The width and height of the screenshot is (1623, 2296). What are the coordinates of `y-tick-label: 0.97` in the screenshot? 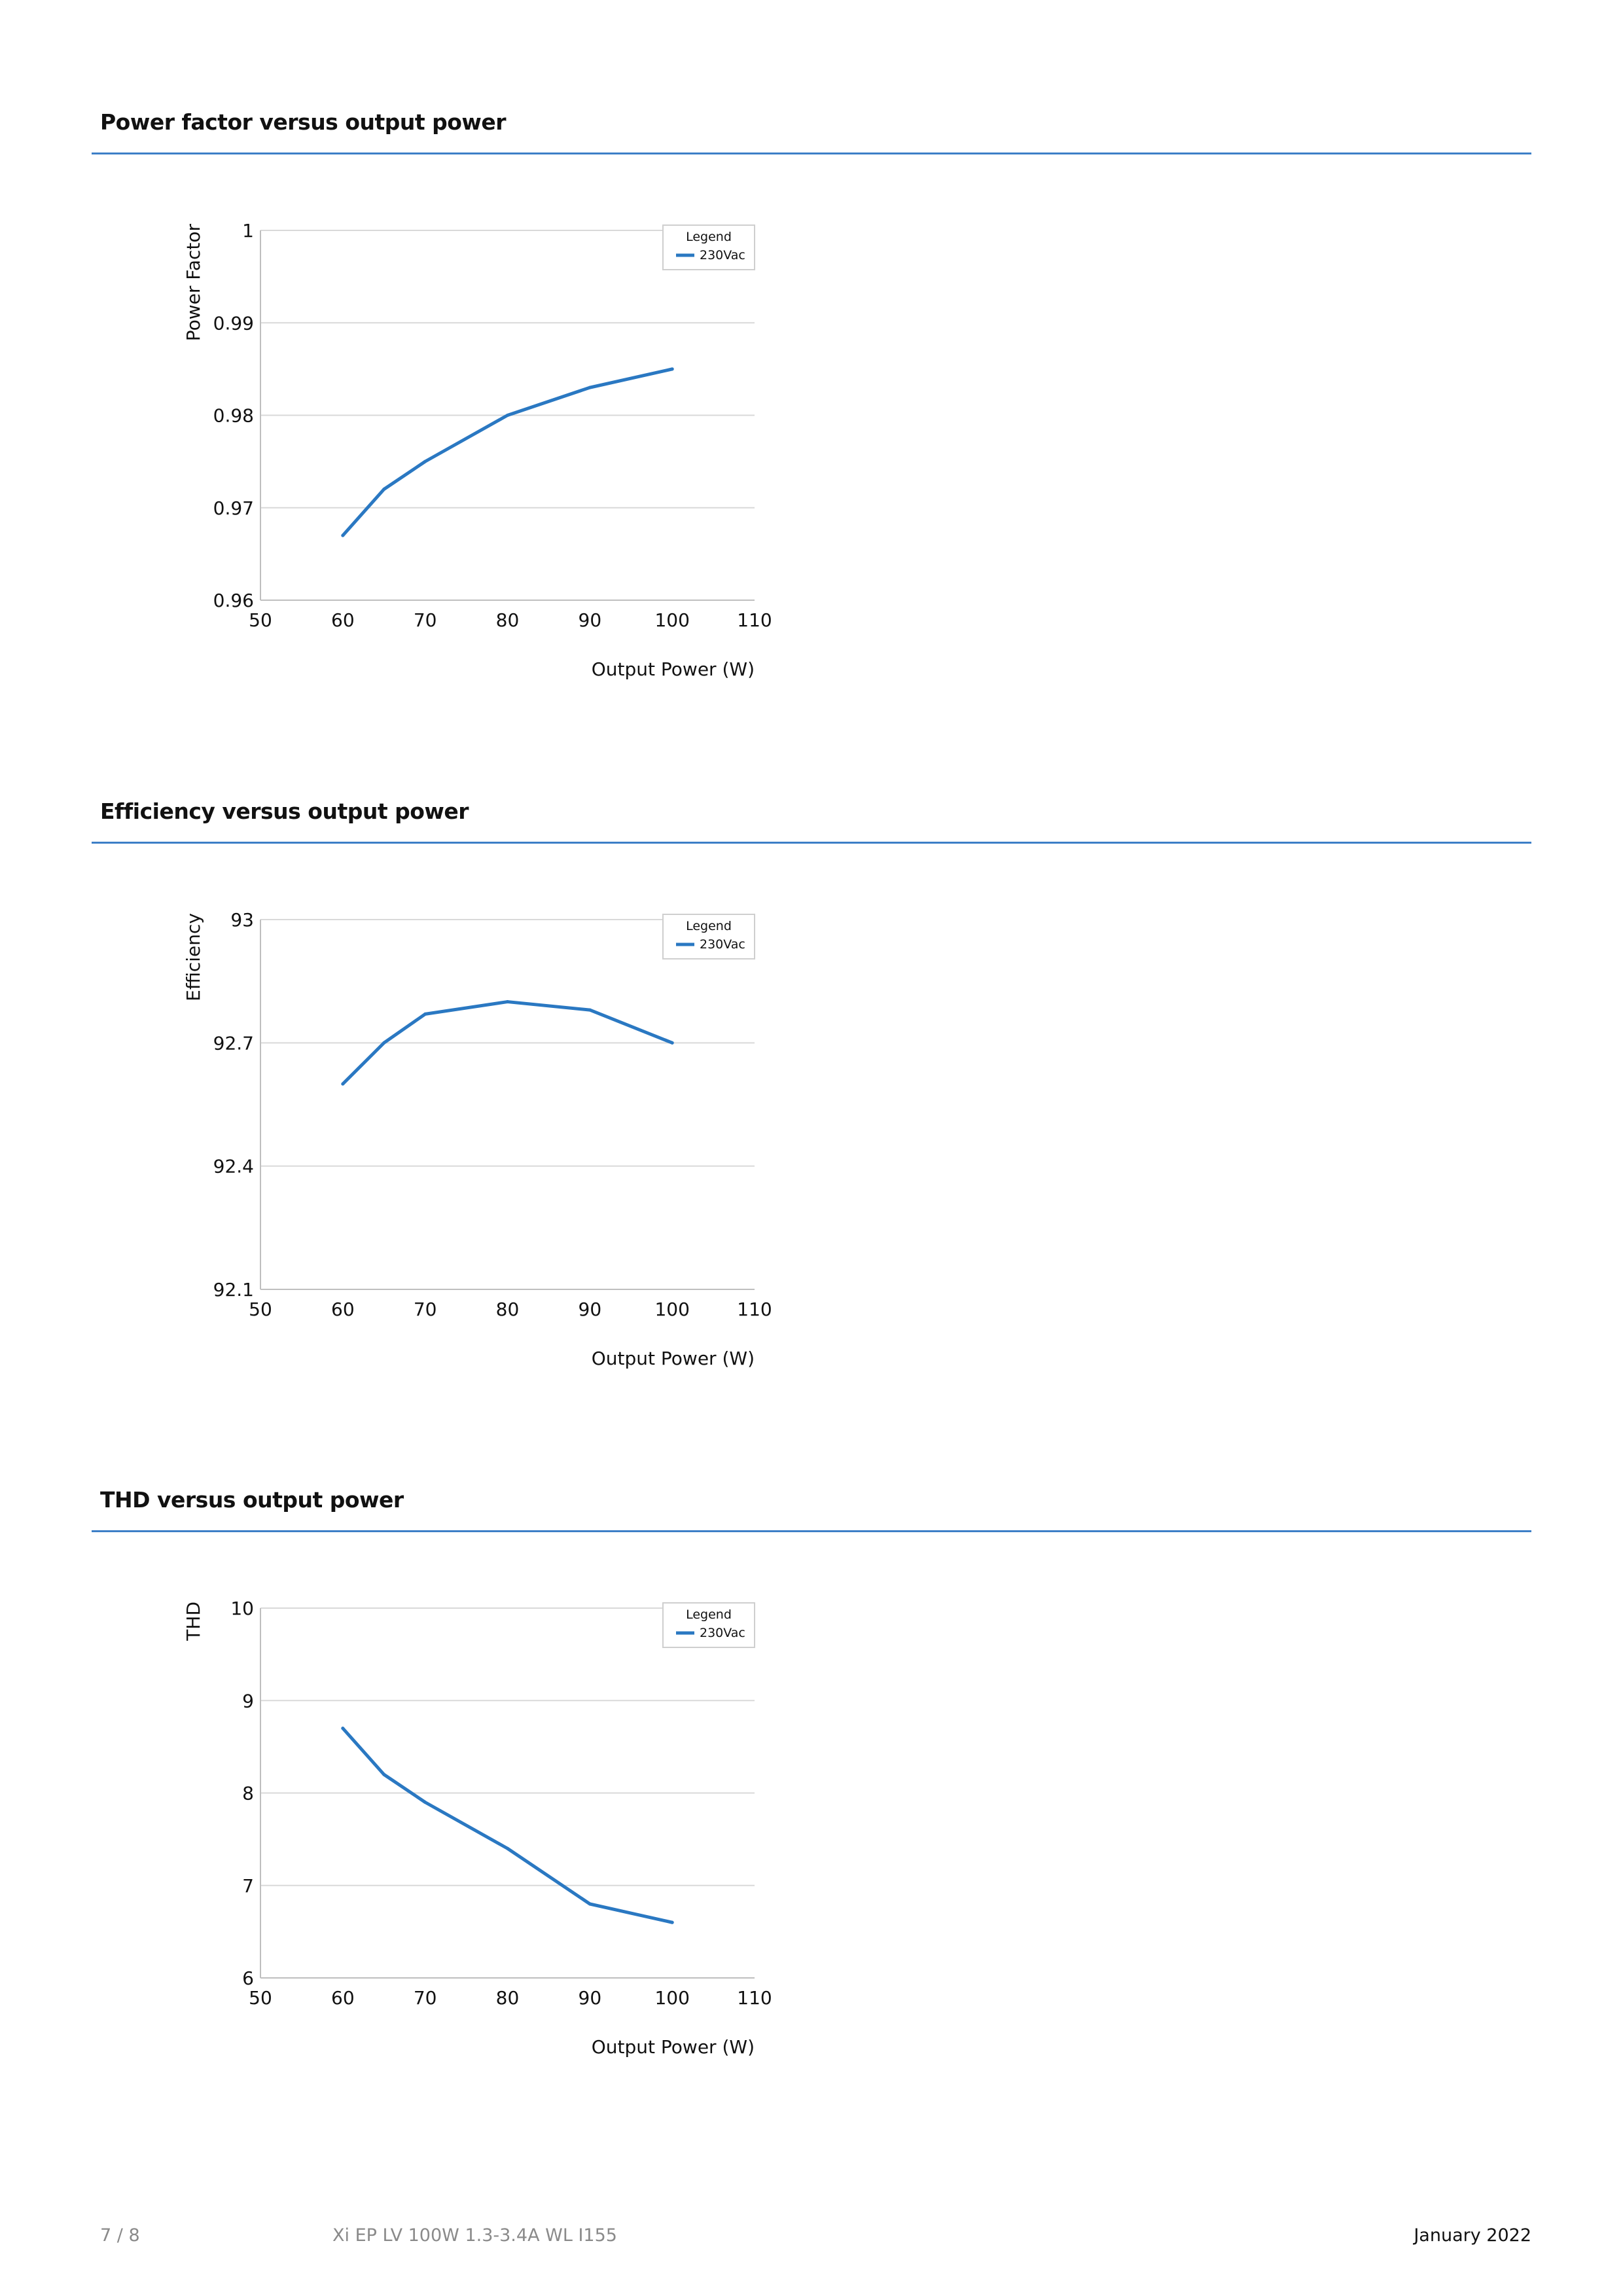 It's located at (233, 508).